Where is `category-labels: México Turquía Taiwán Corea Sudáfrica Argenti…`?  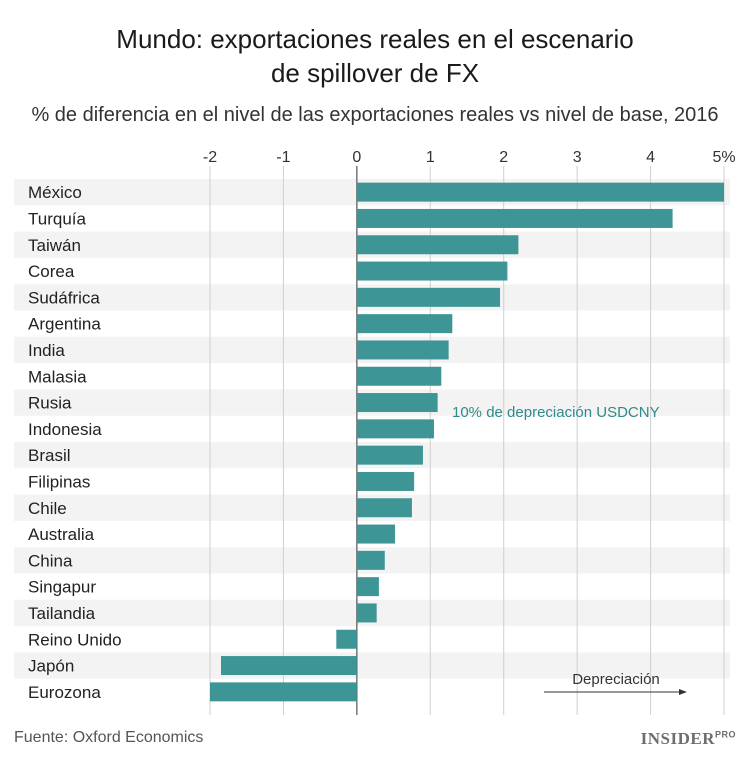 category-labels: México Turquía Taiwán Corea Sudáfrica Argenti… is located at coordinates (75, 442).